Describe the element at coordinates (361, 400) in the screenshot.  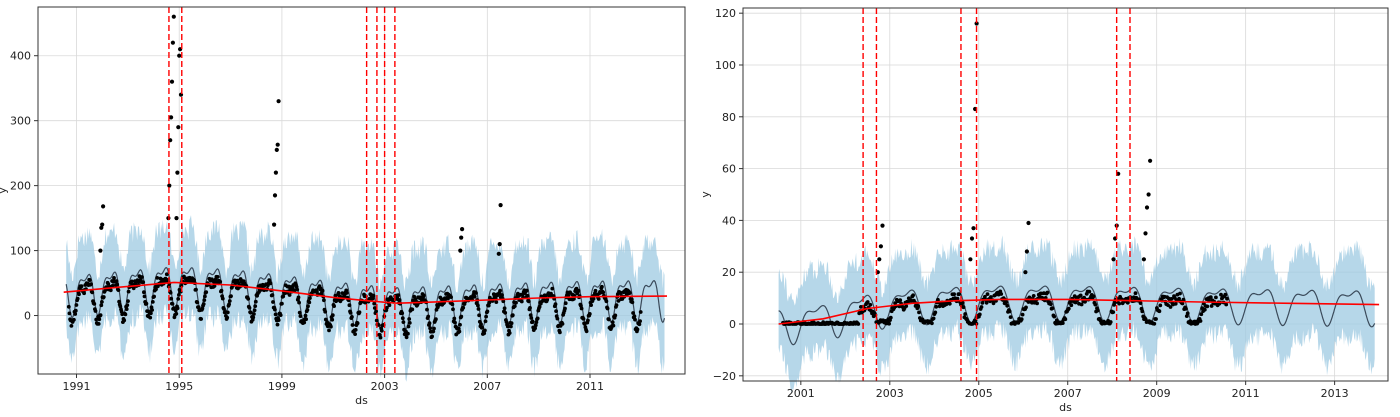
I see `left-x-axis-label: ds` at that location.